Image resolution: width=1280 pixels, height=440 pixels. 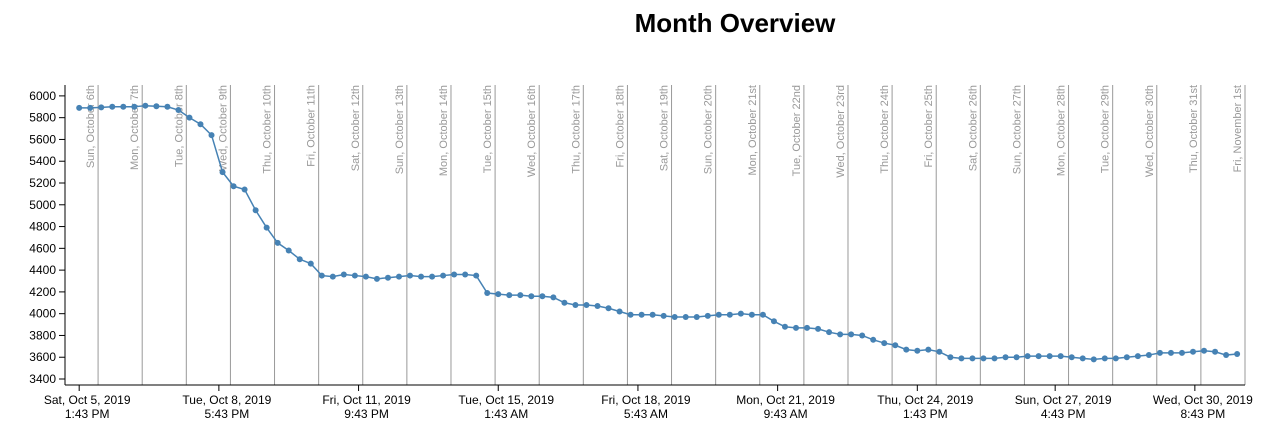 What do you see at coordinates (506, 414) in the screenshot?
I see `x-tick-label: 1:43 AM` at bounding box center [506, 414].